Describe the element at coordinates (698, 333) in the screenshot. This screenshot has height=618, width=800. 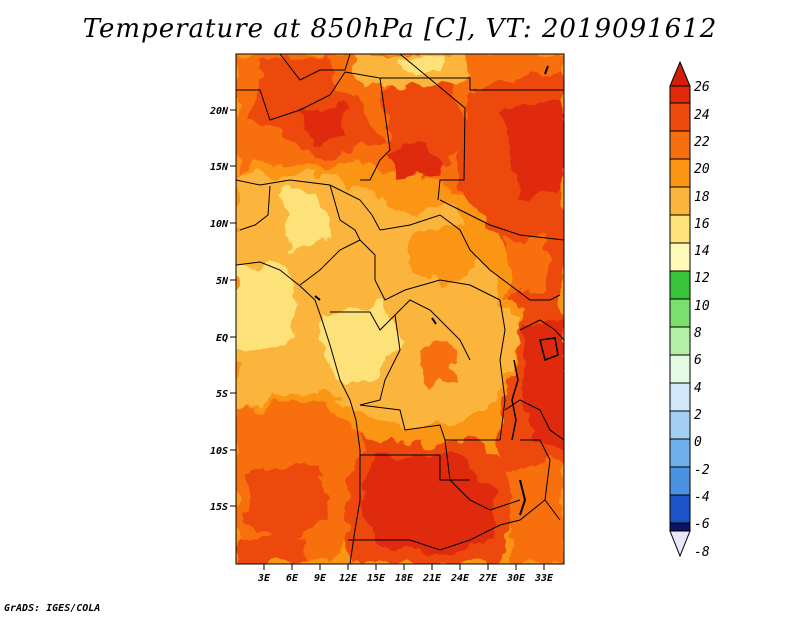
I see `colorbar-label: 8` at that location.